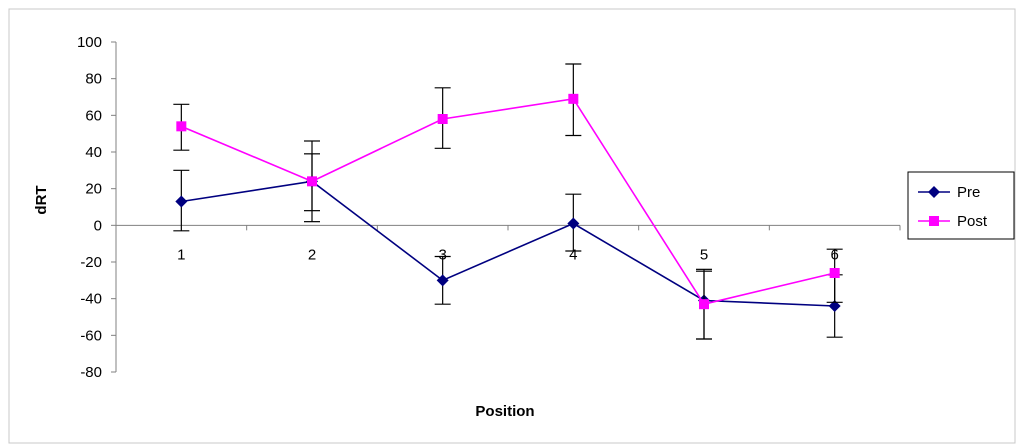 The width and height of the screenshot is (1016, 445). I want to click on x-tick-label: 2, so click(312, 254).